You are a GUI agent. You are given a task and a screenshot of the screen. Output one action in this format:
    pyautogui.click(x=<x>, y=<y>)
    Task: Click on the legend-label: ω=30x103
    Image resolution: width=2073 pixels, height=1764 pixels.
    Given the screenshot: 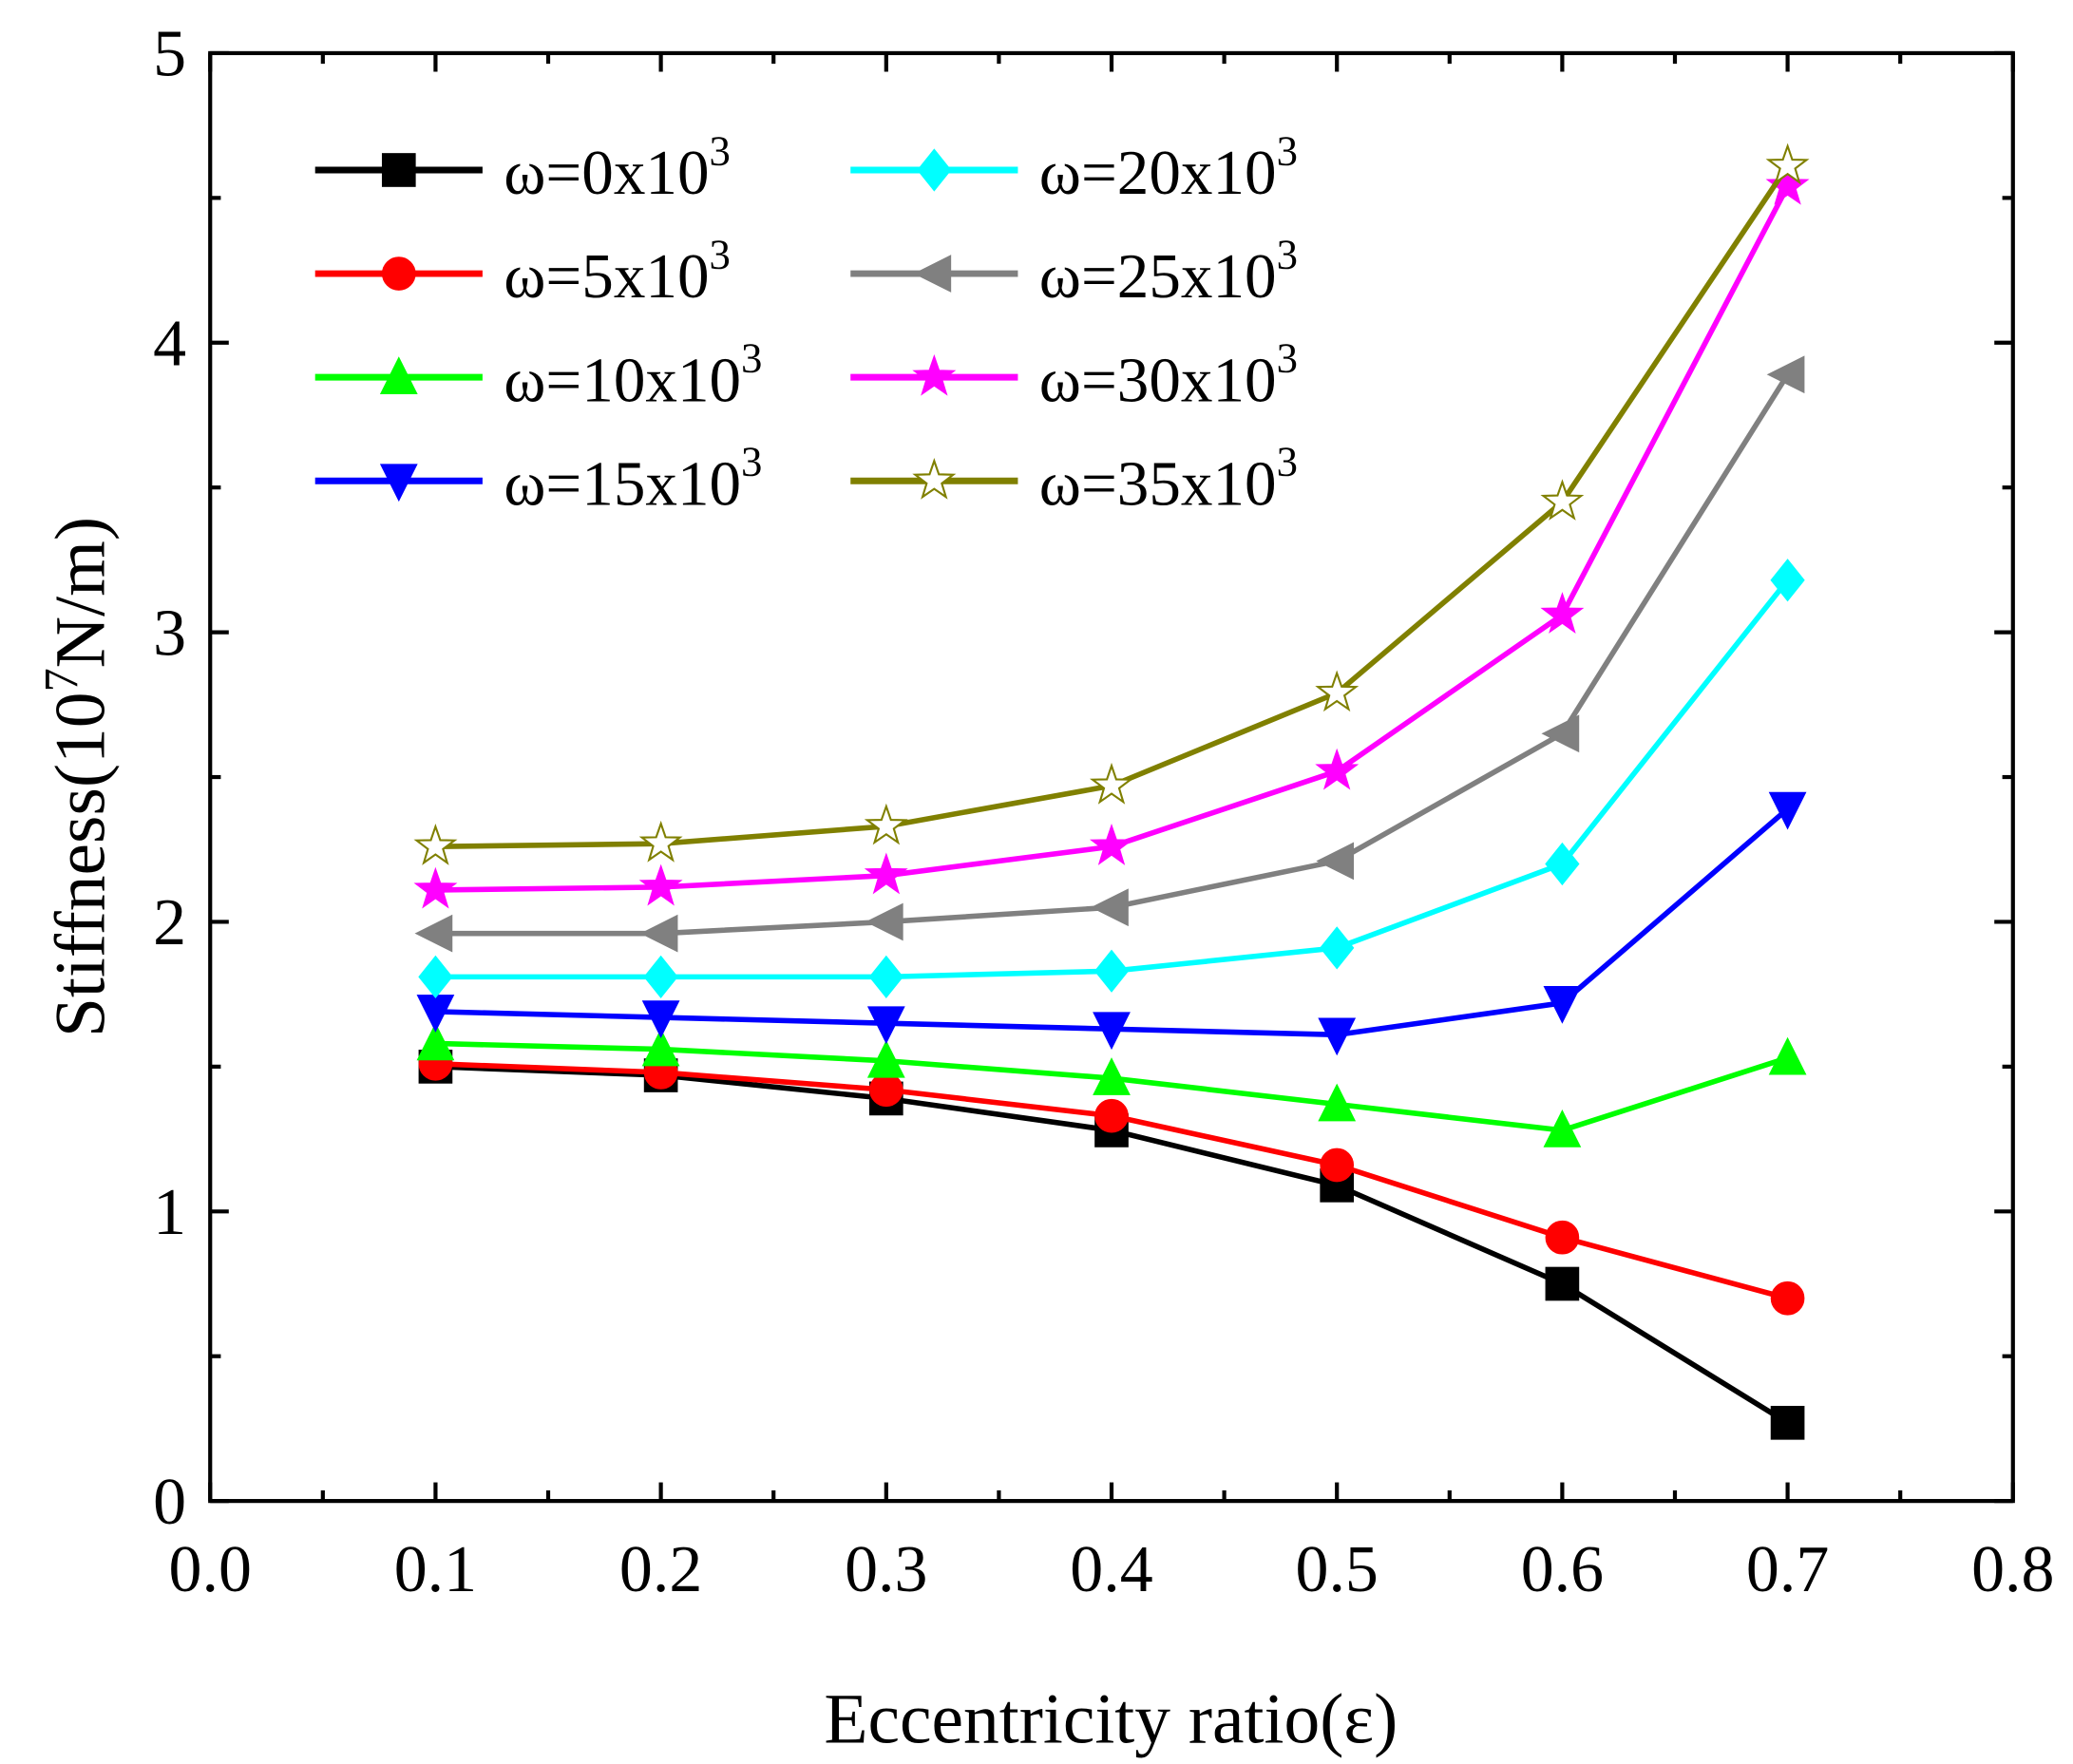 What is the action you would take?
    pyautogui.click(x=1168, y=375)
    